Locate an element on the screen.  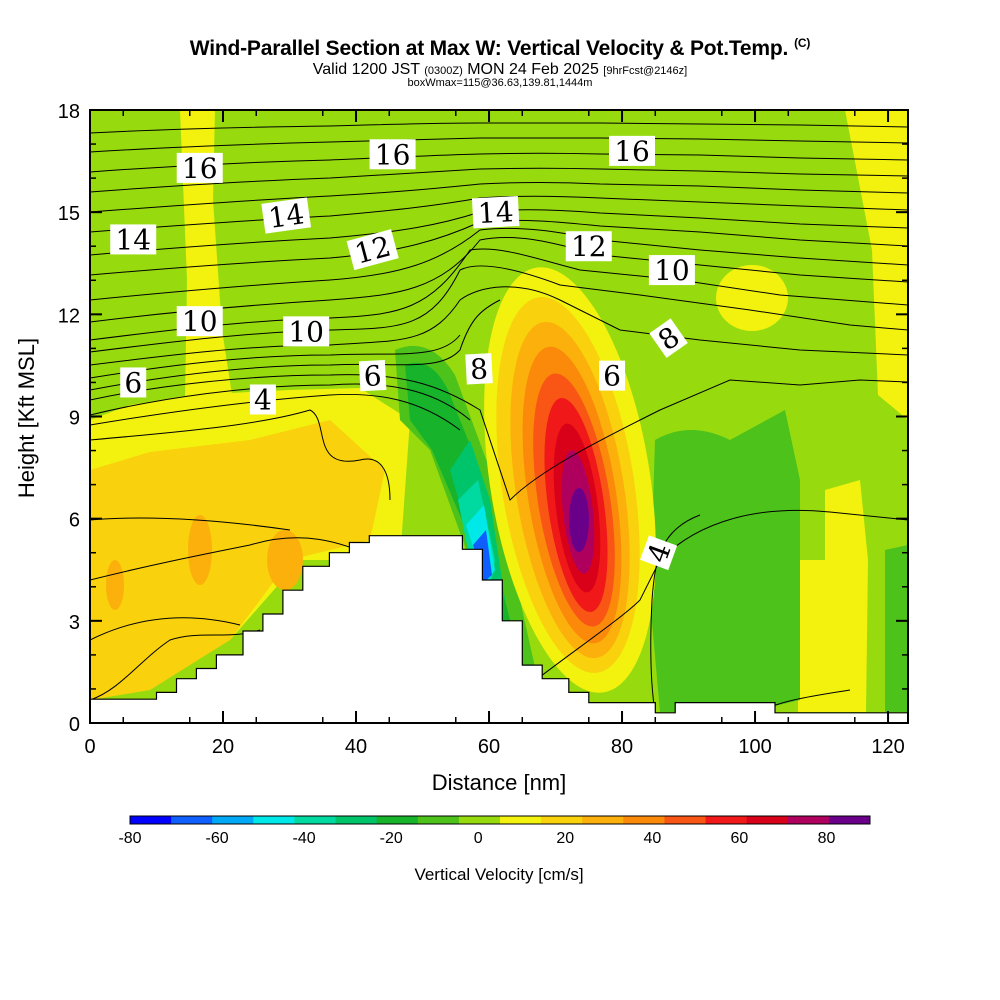
weak-updraft-edge is located at coordinates (876, 265).